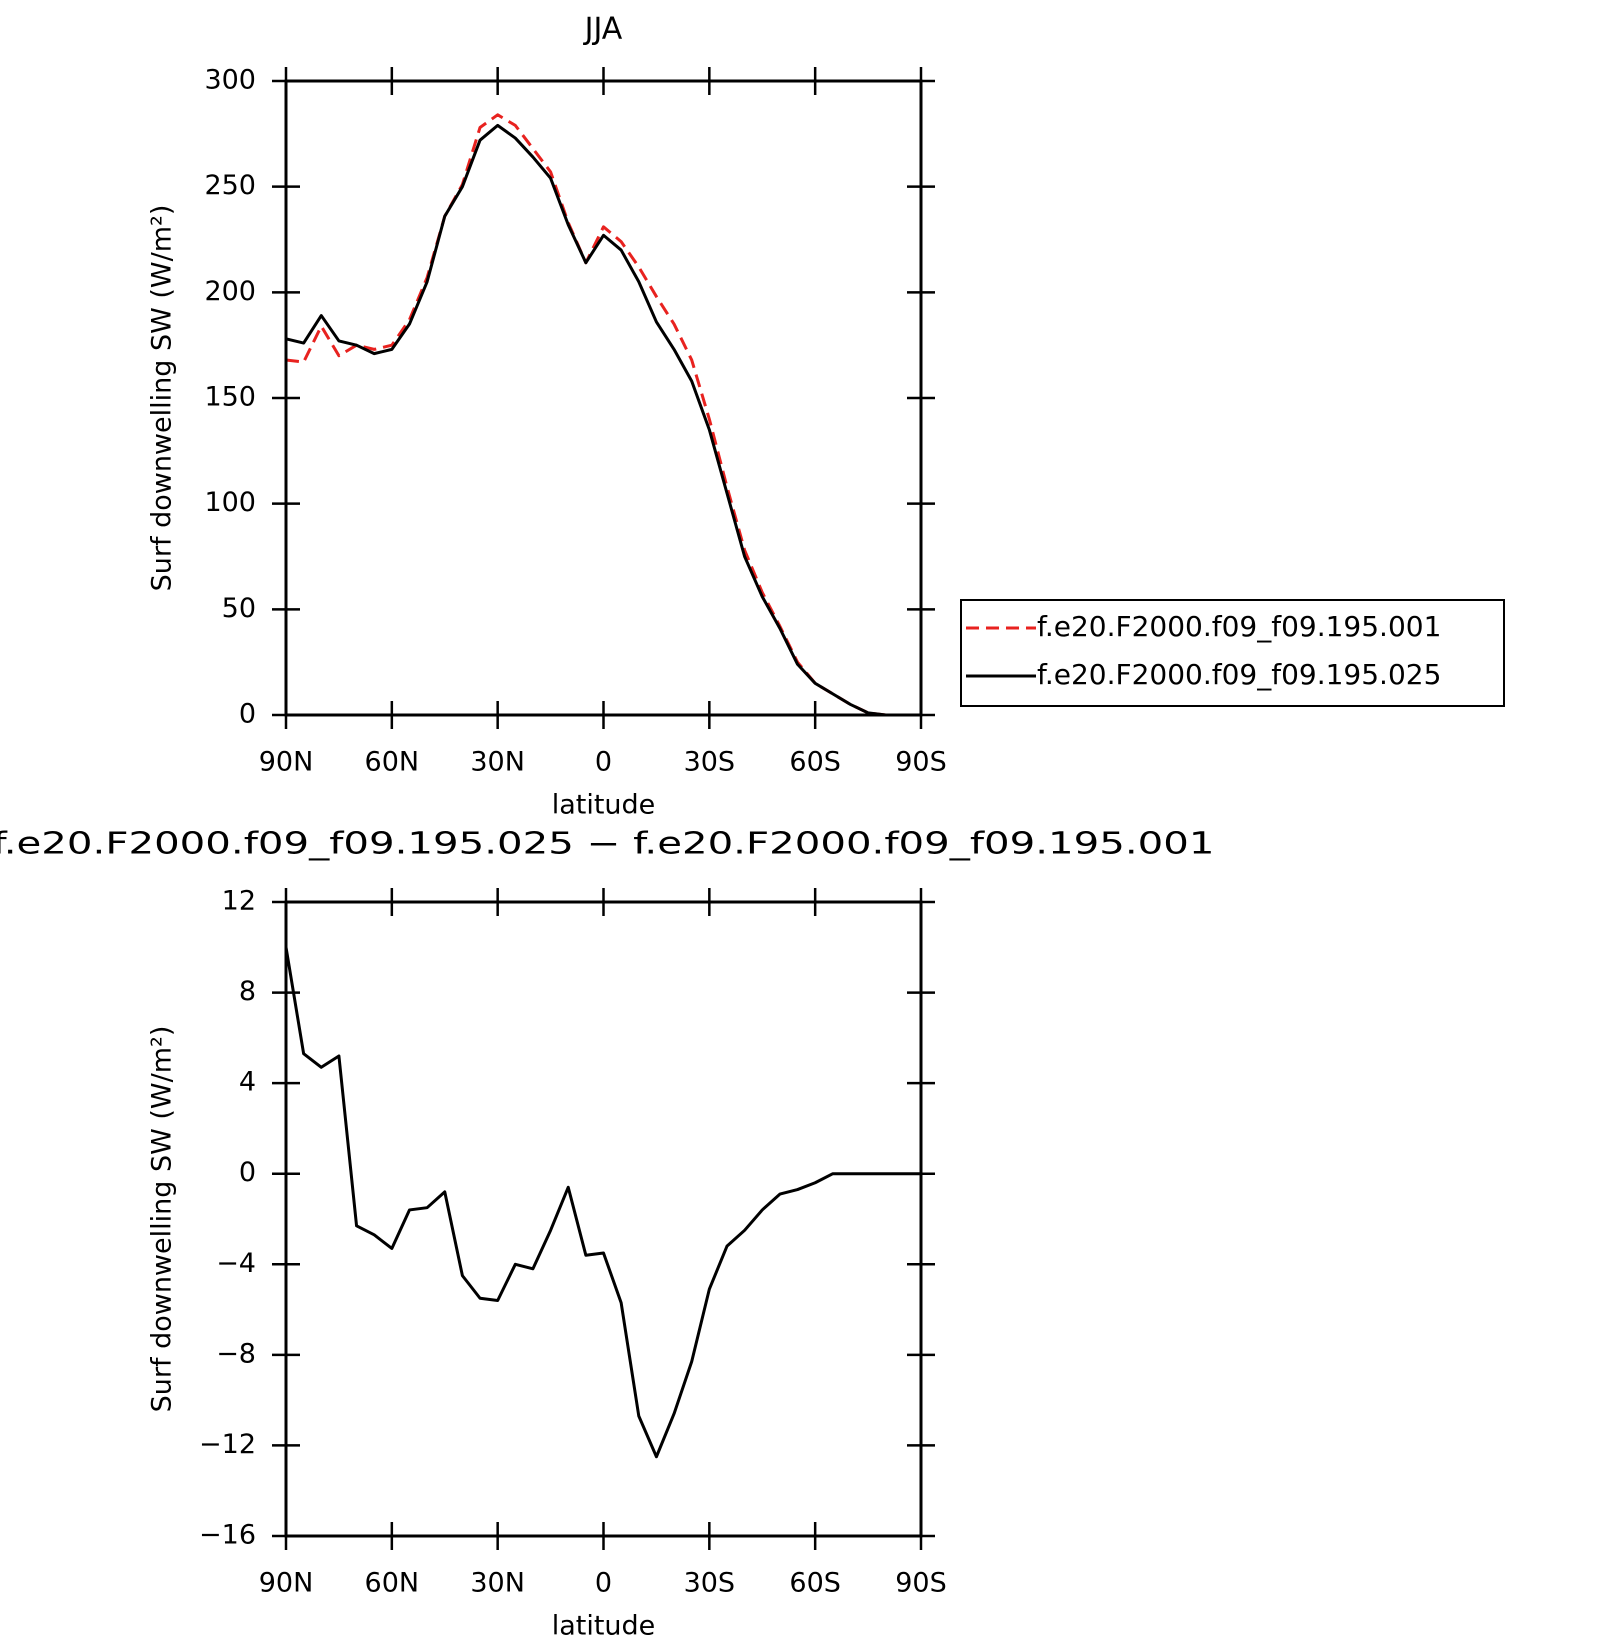 The image size is (1599, 1635). Describe the element at coordinates (247, 991) in the screenshot. I see `y-tick-label: 8` at that location.